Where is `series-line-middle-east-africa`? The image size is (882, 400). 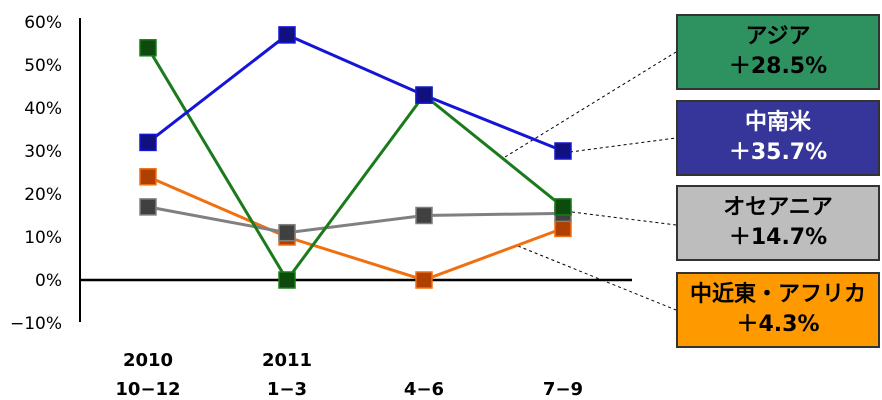 series-line-middle-east-africa is located at coordinates (355, 228).